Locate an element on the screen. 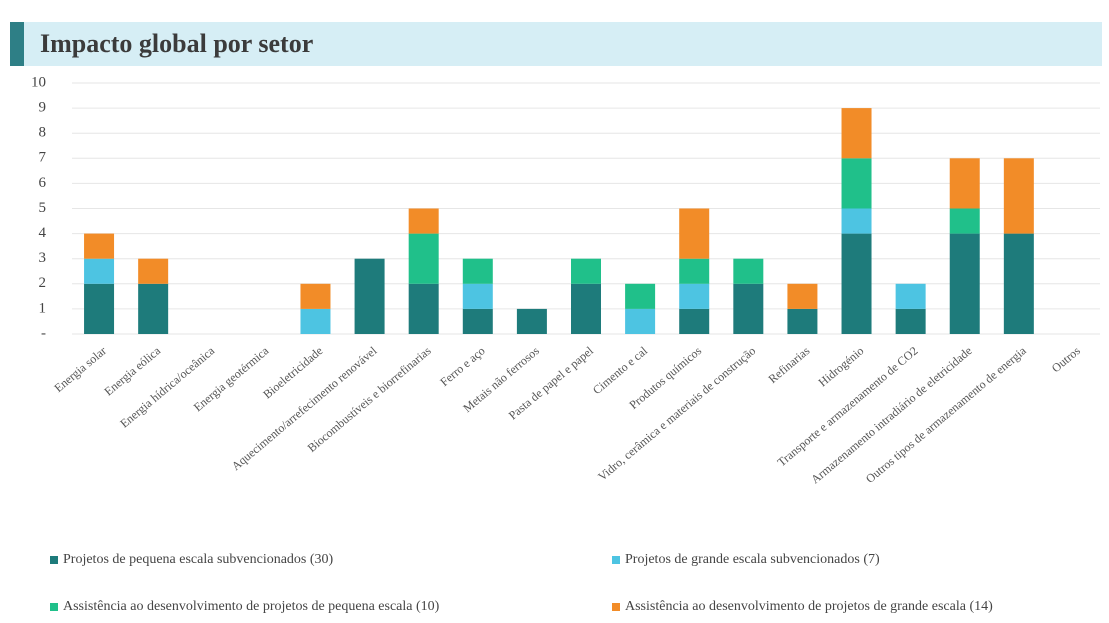 The image size is (1109, 623). y-tick-label: 8 is located at coordinates (43, 133).